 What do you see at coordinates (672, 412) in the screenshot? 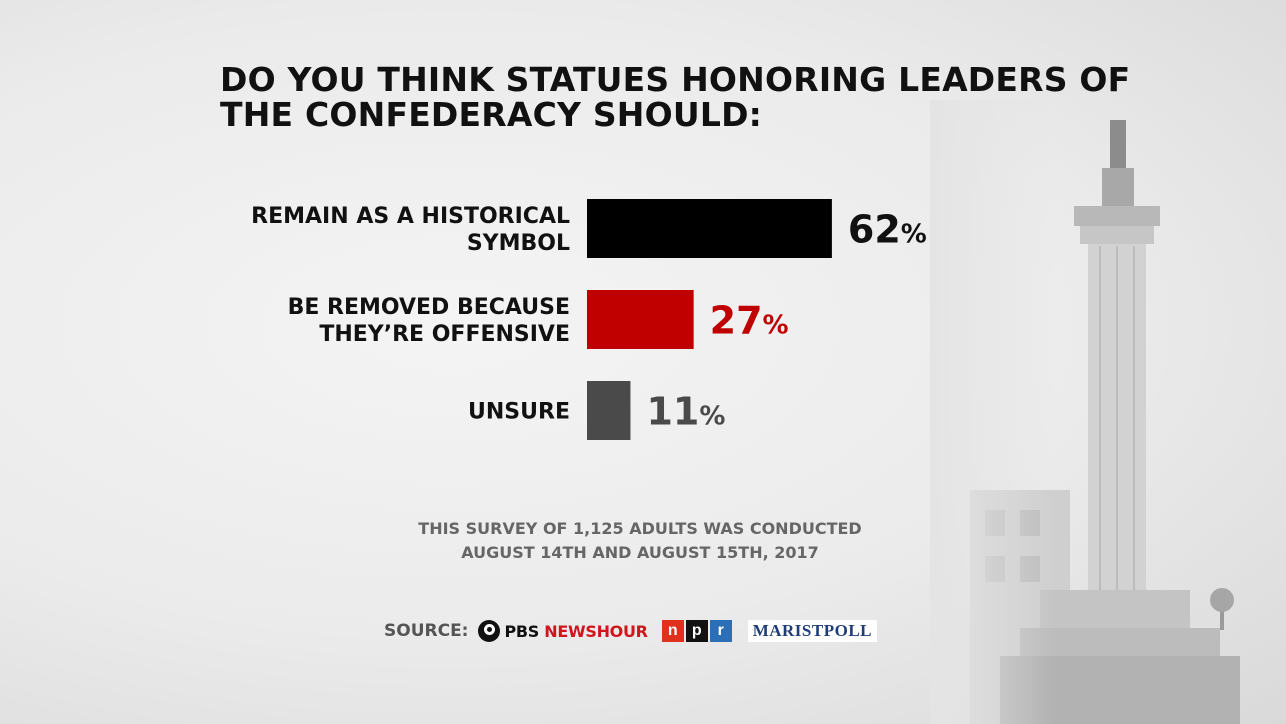
I see `value-number: 11` at bounding box center [672, 412].